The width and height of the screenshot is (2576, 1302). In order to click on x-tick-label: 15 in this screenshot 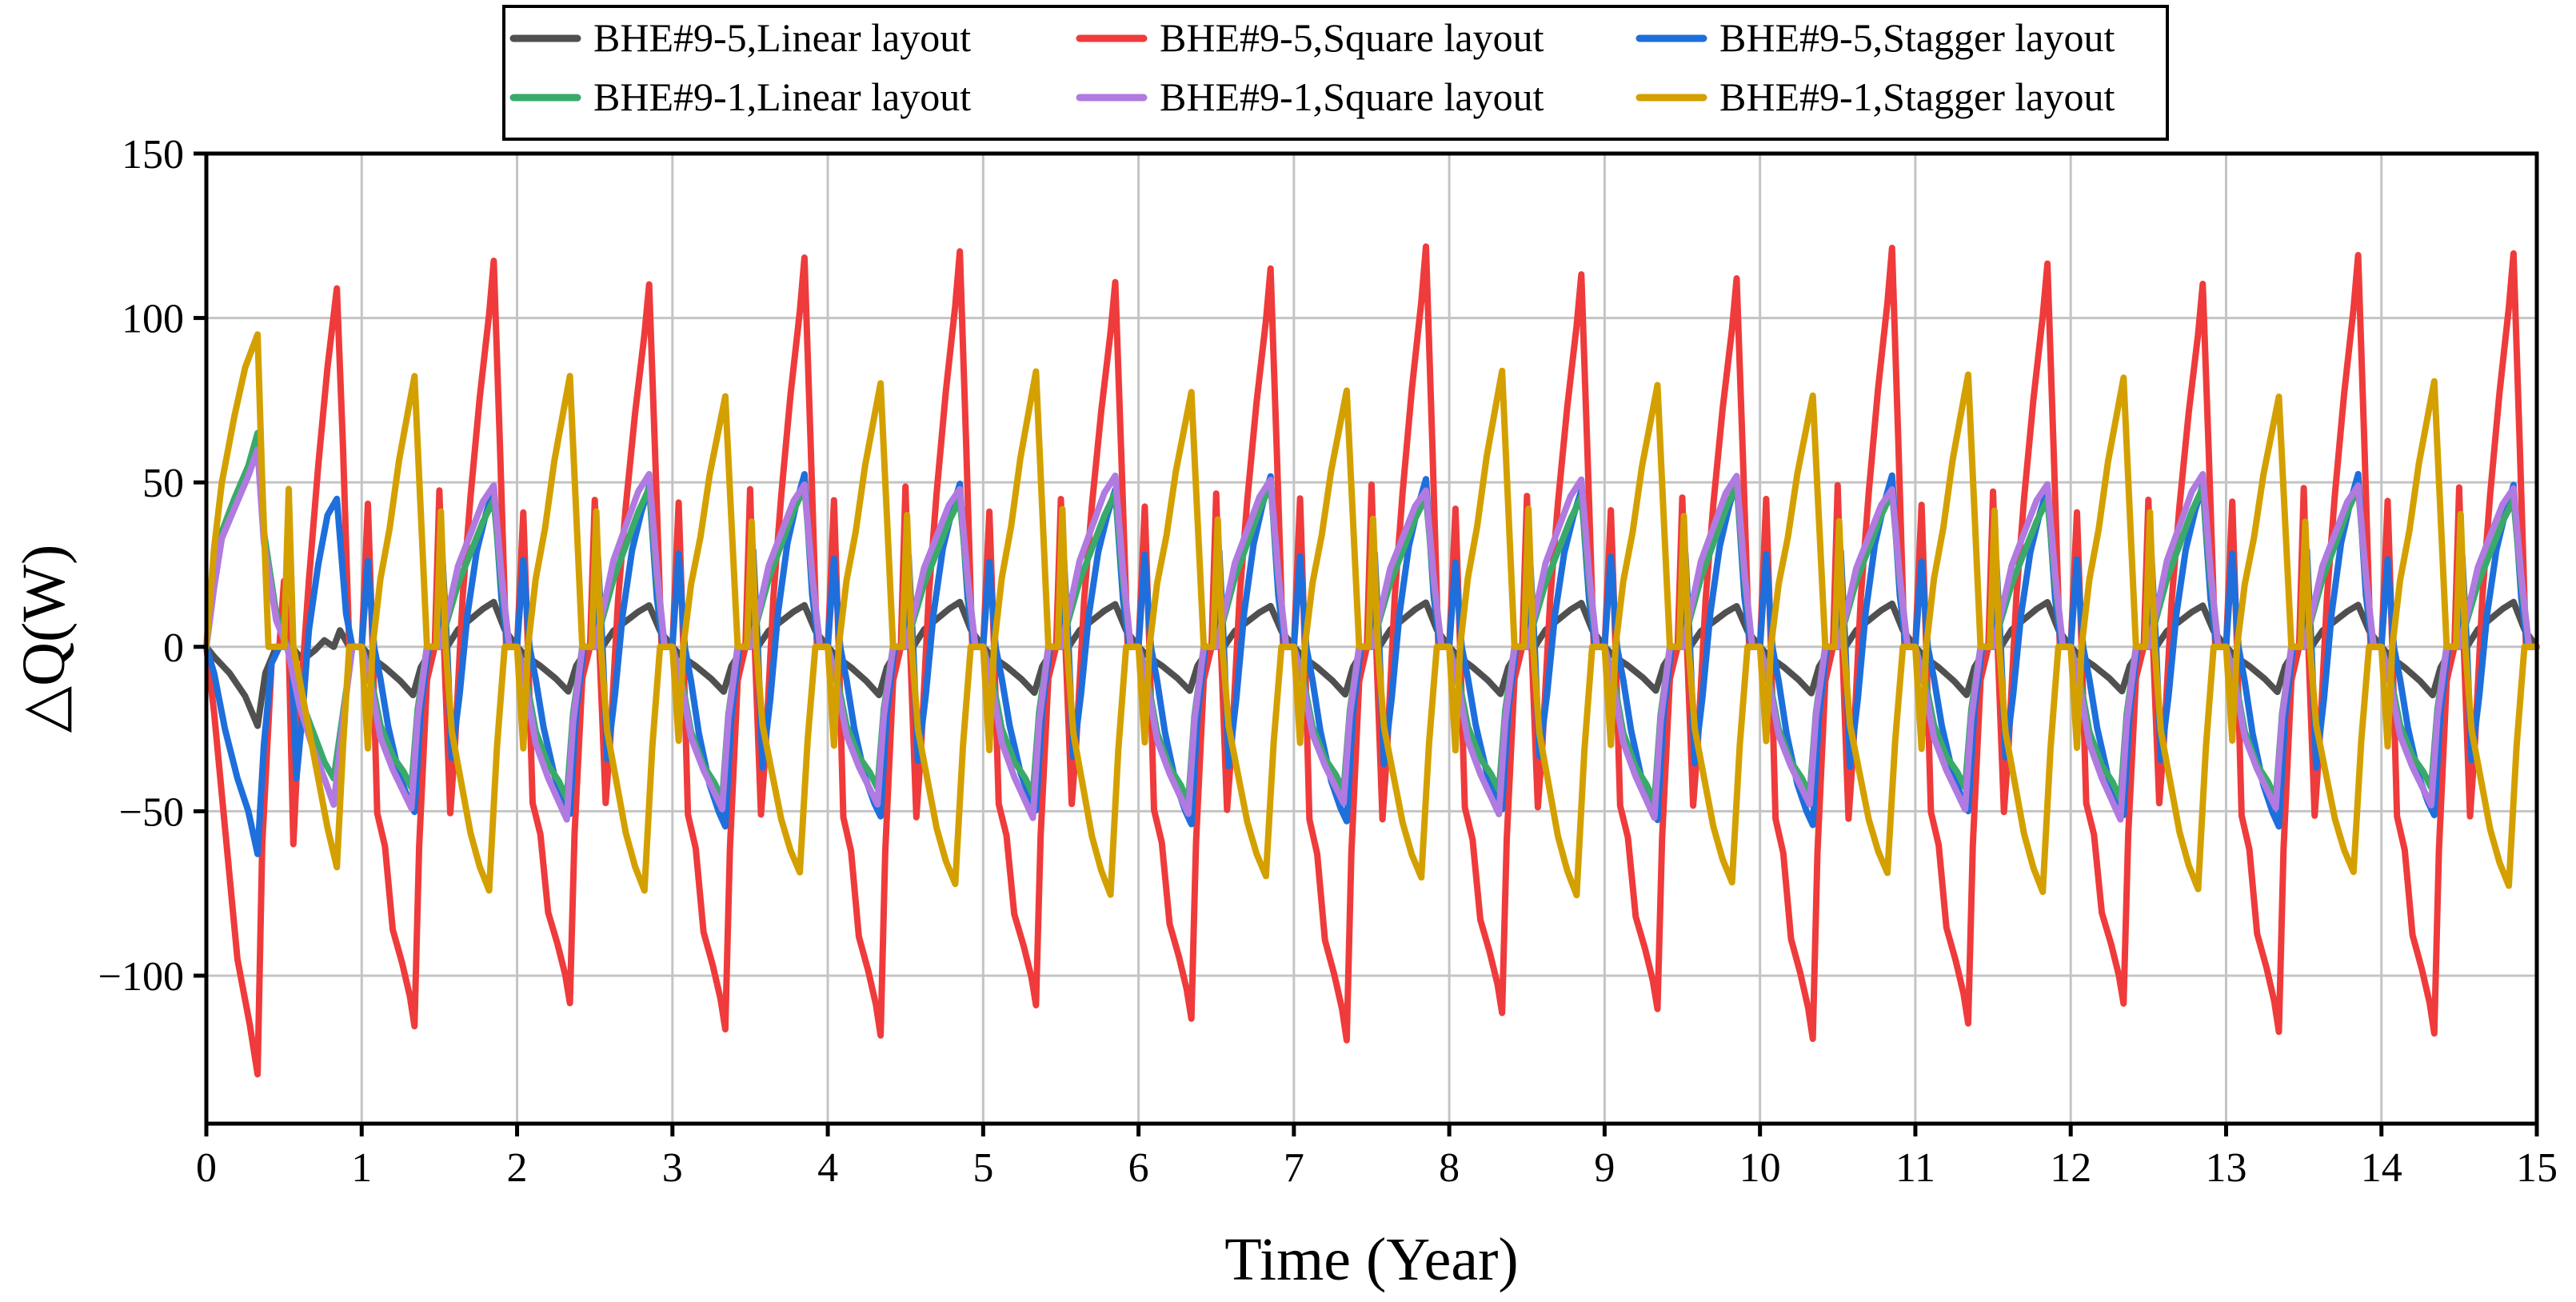, I will do `click(2537, 1168)`.